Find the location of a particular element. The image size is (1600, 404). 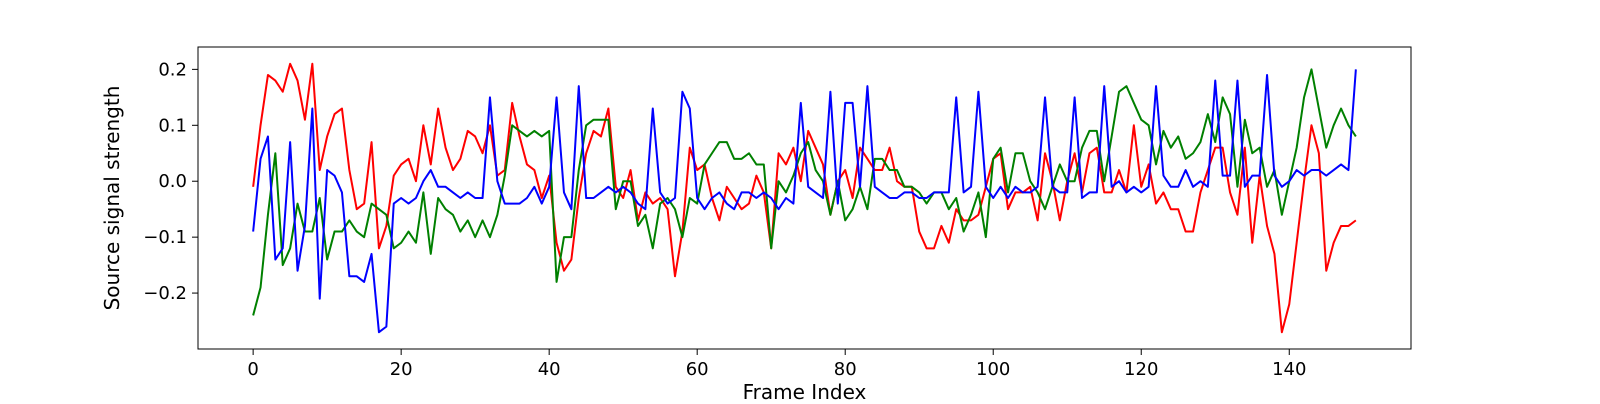

y-tick-label: −0.2 is located at coordinates (165, 293).